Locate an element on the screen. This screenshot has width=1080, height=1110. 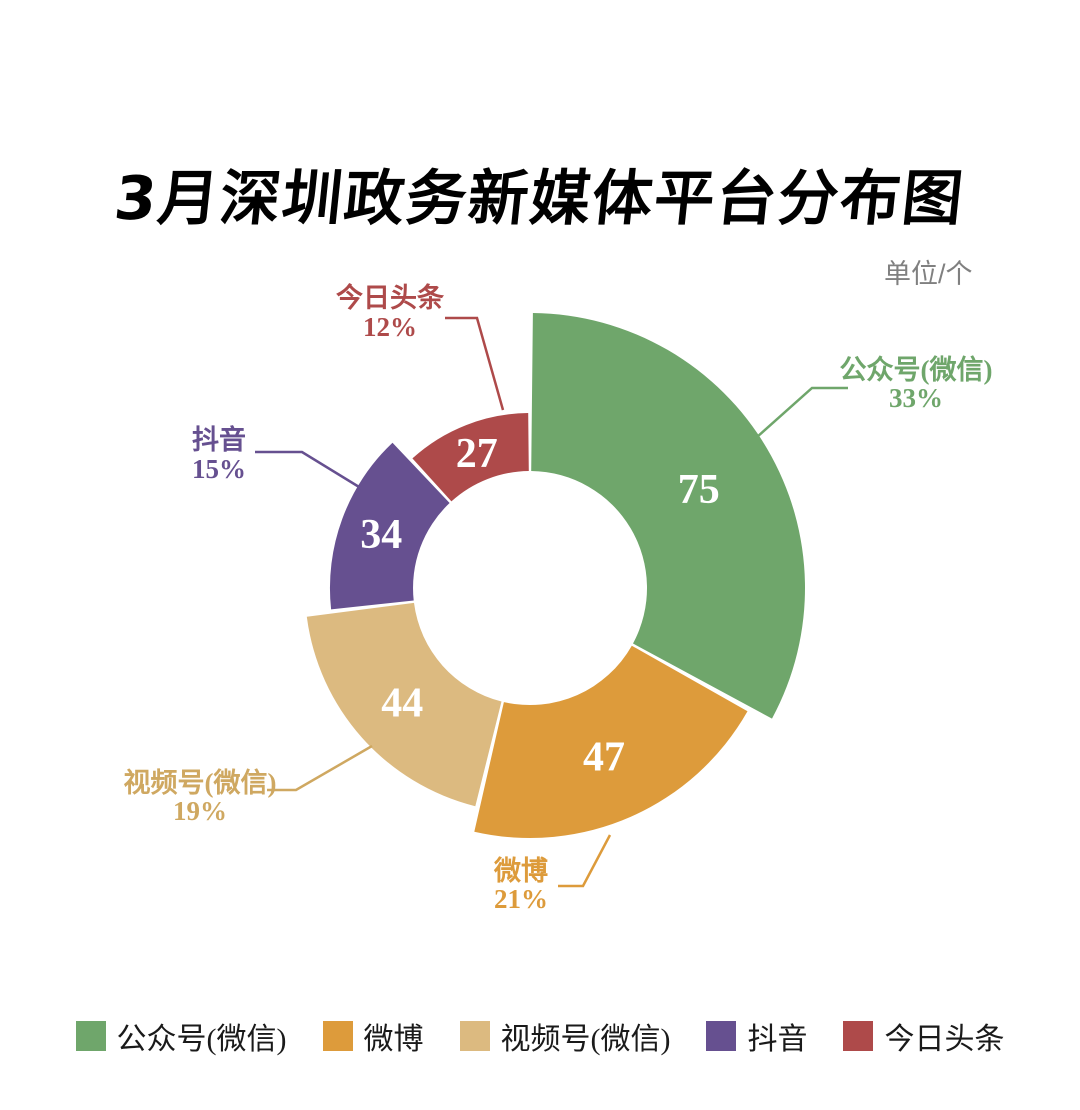
legend-item: 抖音 is located at coordinates (756, 1036).